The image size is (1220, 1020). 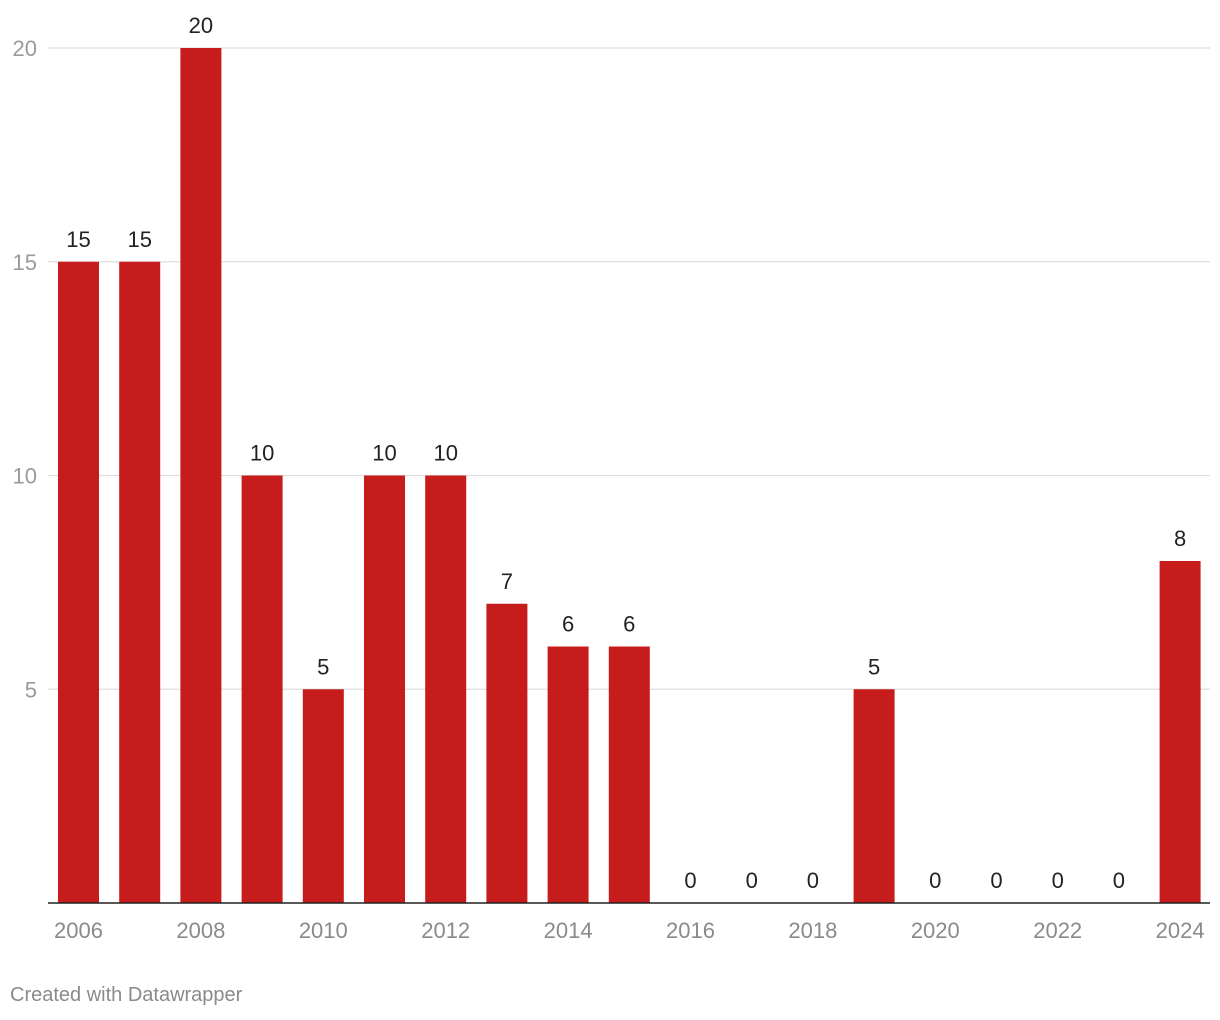 What do you see at coordinates (262, 453) in the screenshot?
I see `bar-value-label-2009: 10` at bounding box center [262, 453].